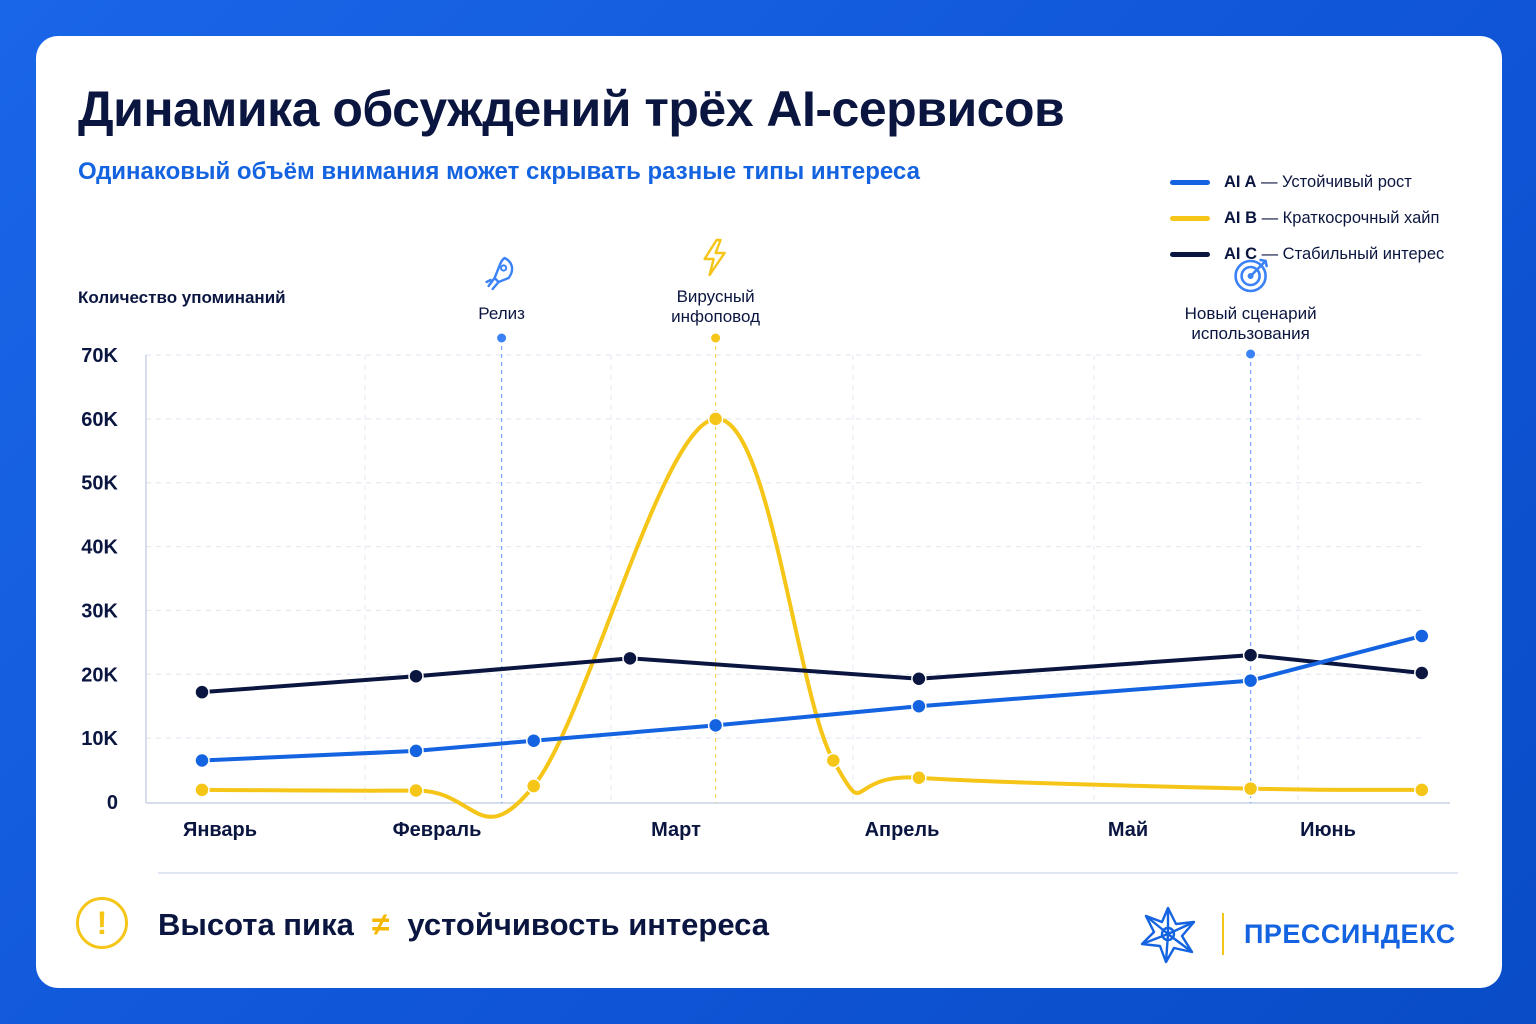  I want to click on legend-swatch-ai-a, so click(1190, 182).